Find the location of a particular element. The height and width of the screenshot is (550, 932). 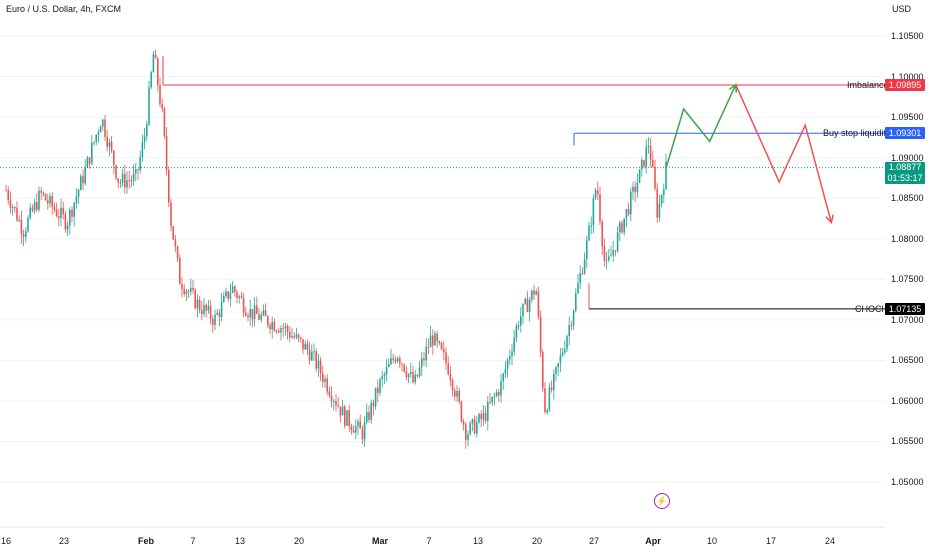

time-tick-label: 10 is located at coordinates (712, 541).